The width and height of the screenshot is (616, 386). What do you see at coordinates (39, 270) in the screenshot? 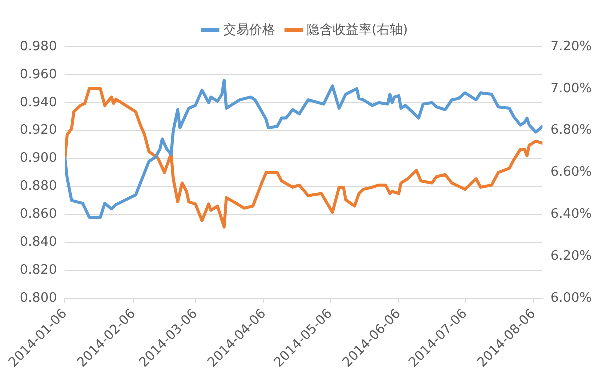
I see `y-tick-label: 0.820` at bounding box center [39, 270].